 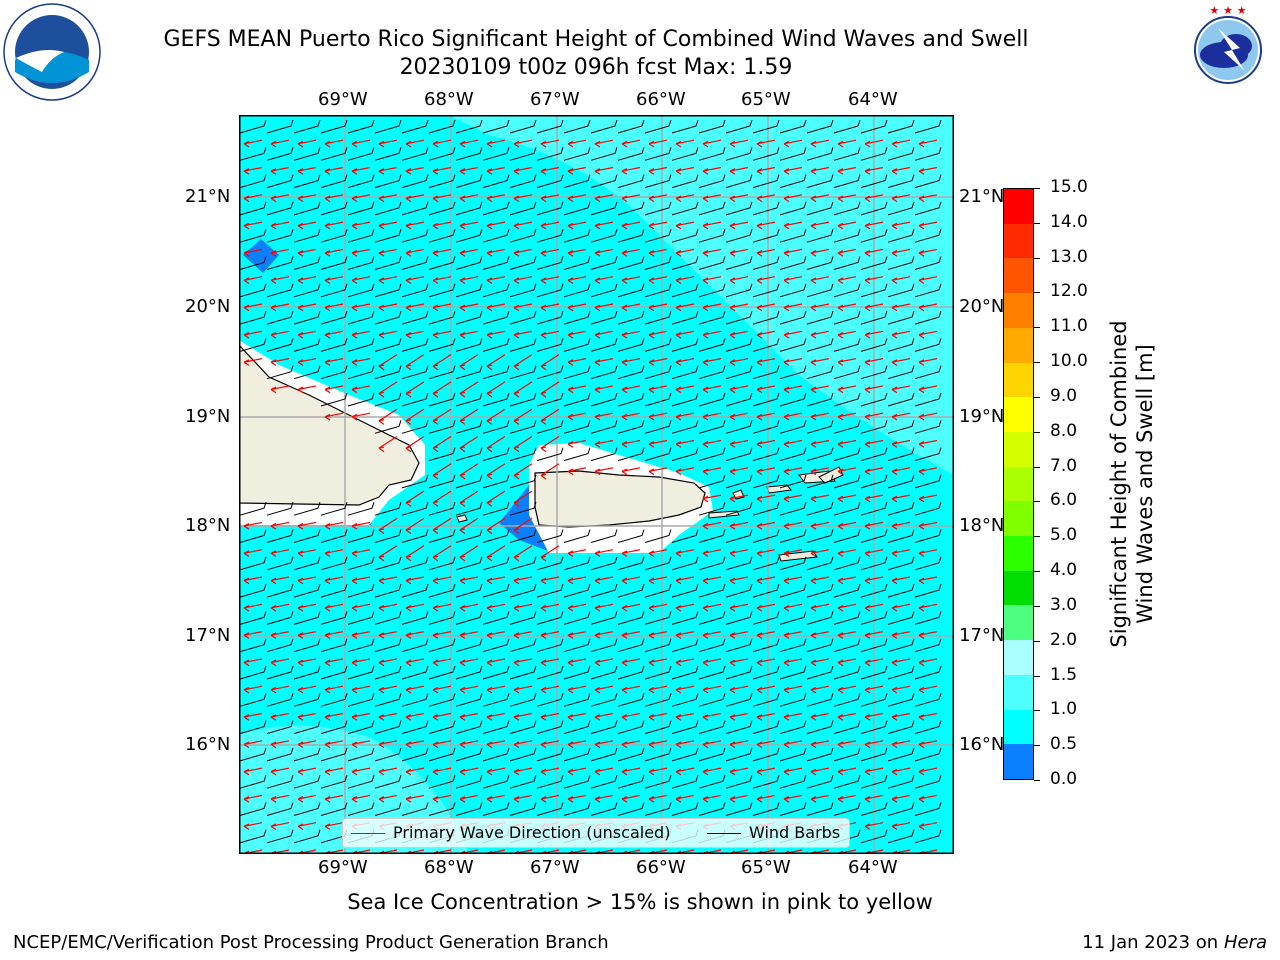 I want to click on legend-barb-label: Wind Barbs, so click(x=795, y=832).